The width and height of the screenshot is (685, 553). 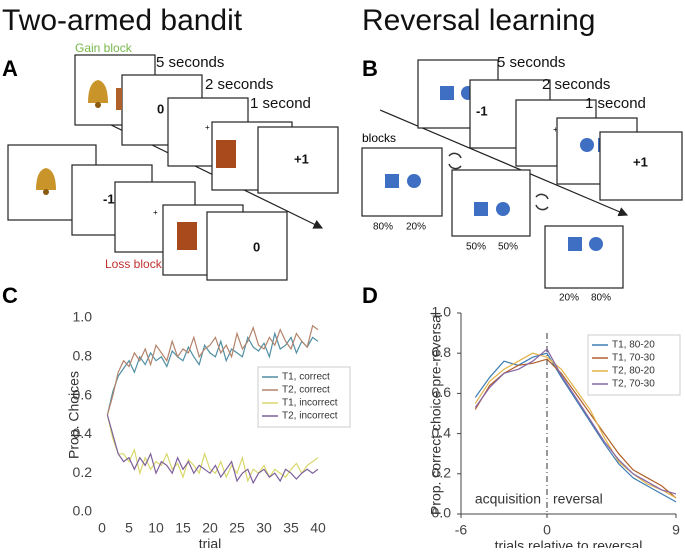 What do you see at coordinates (237, 528) in the screenshot?
I see `x-tick-label: 25` at bounding box center [237, 528].